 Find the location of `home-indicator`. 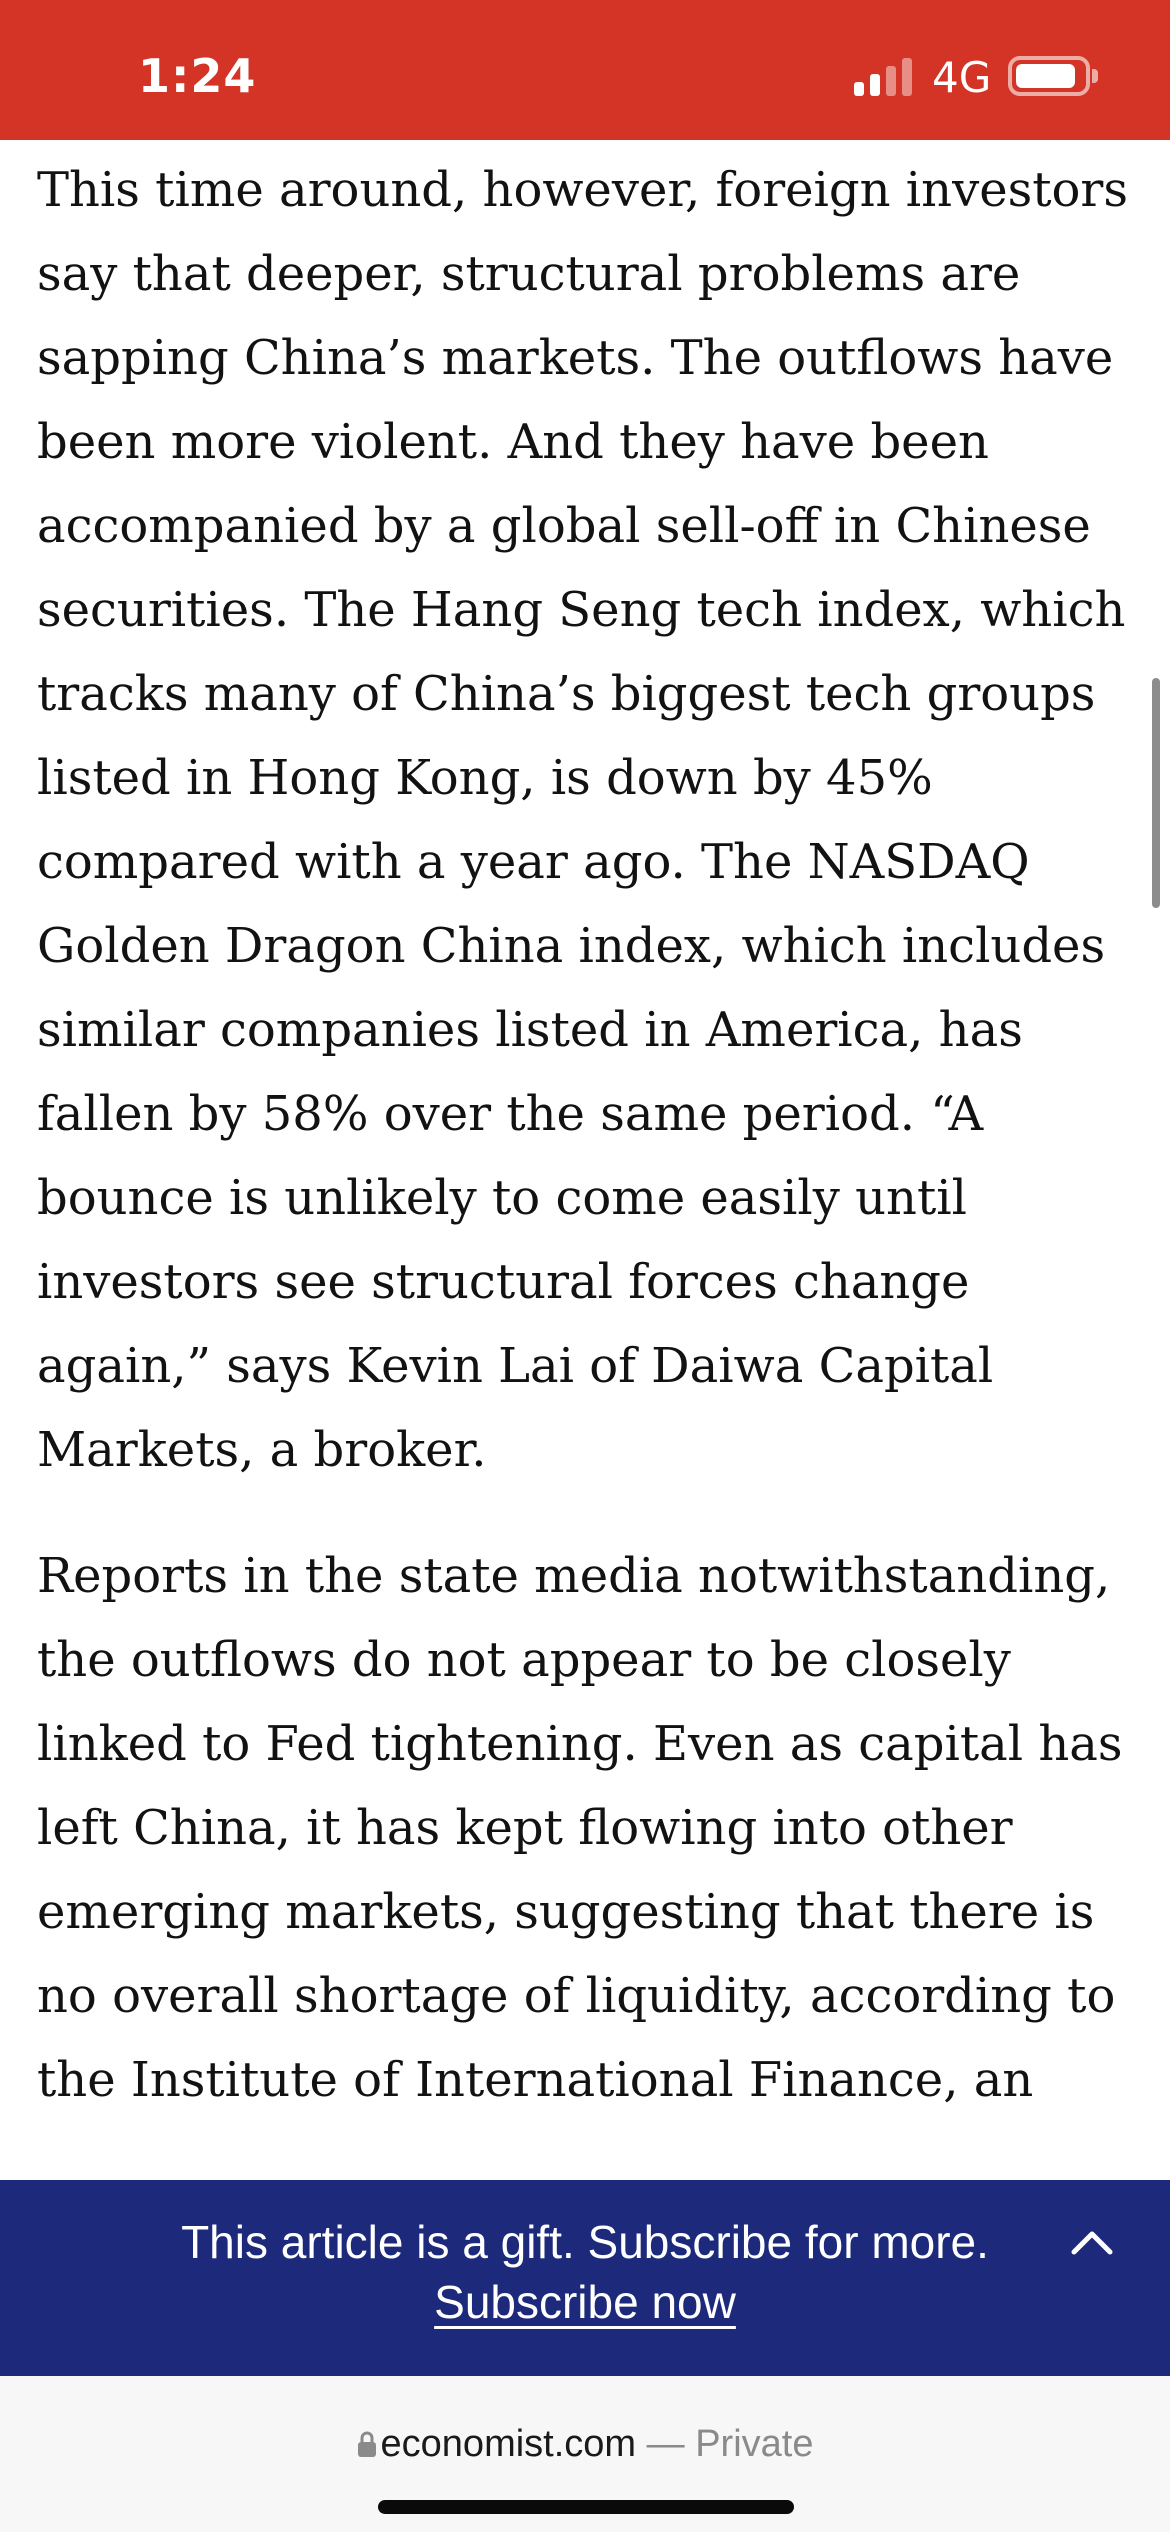

home-indicator is located at coordinates (586, 2507).